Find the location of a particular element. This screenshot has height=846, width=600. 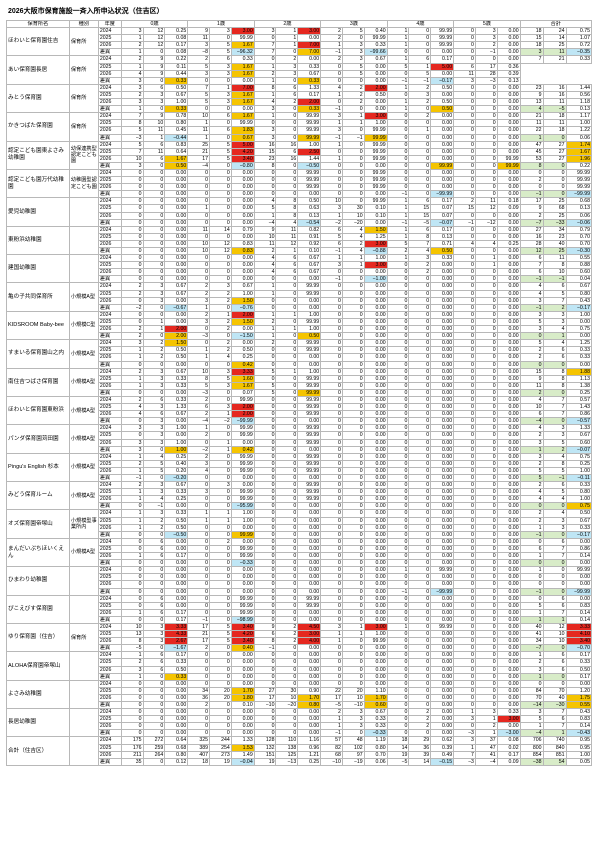

count-cell: 22 is located at coordinates (331, 690).